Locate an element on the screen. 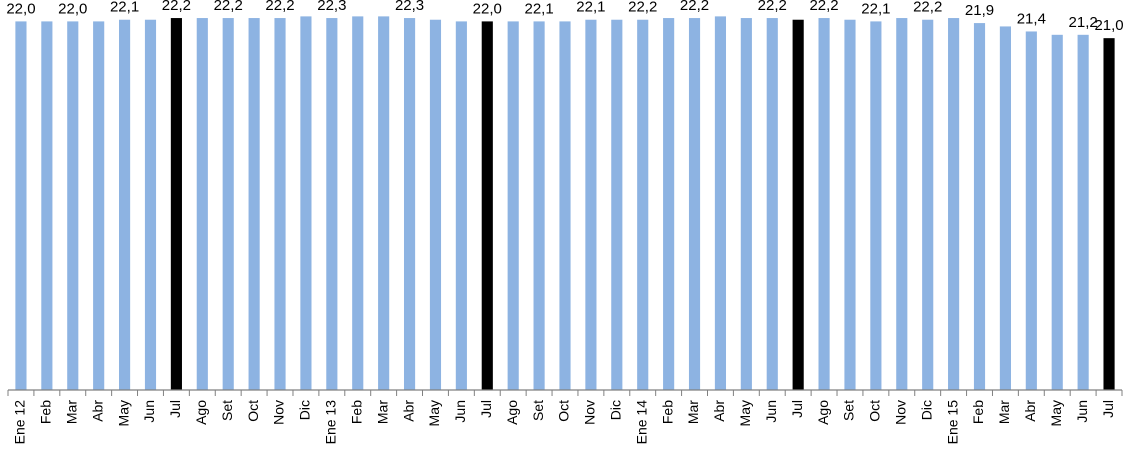 This screenshot has height=466, width=1137. value-label-26: 22,2 is located at coordinates (694, 7).